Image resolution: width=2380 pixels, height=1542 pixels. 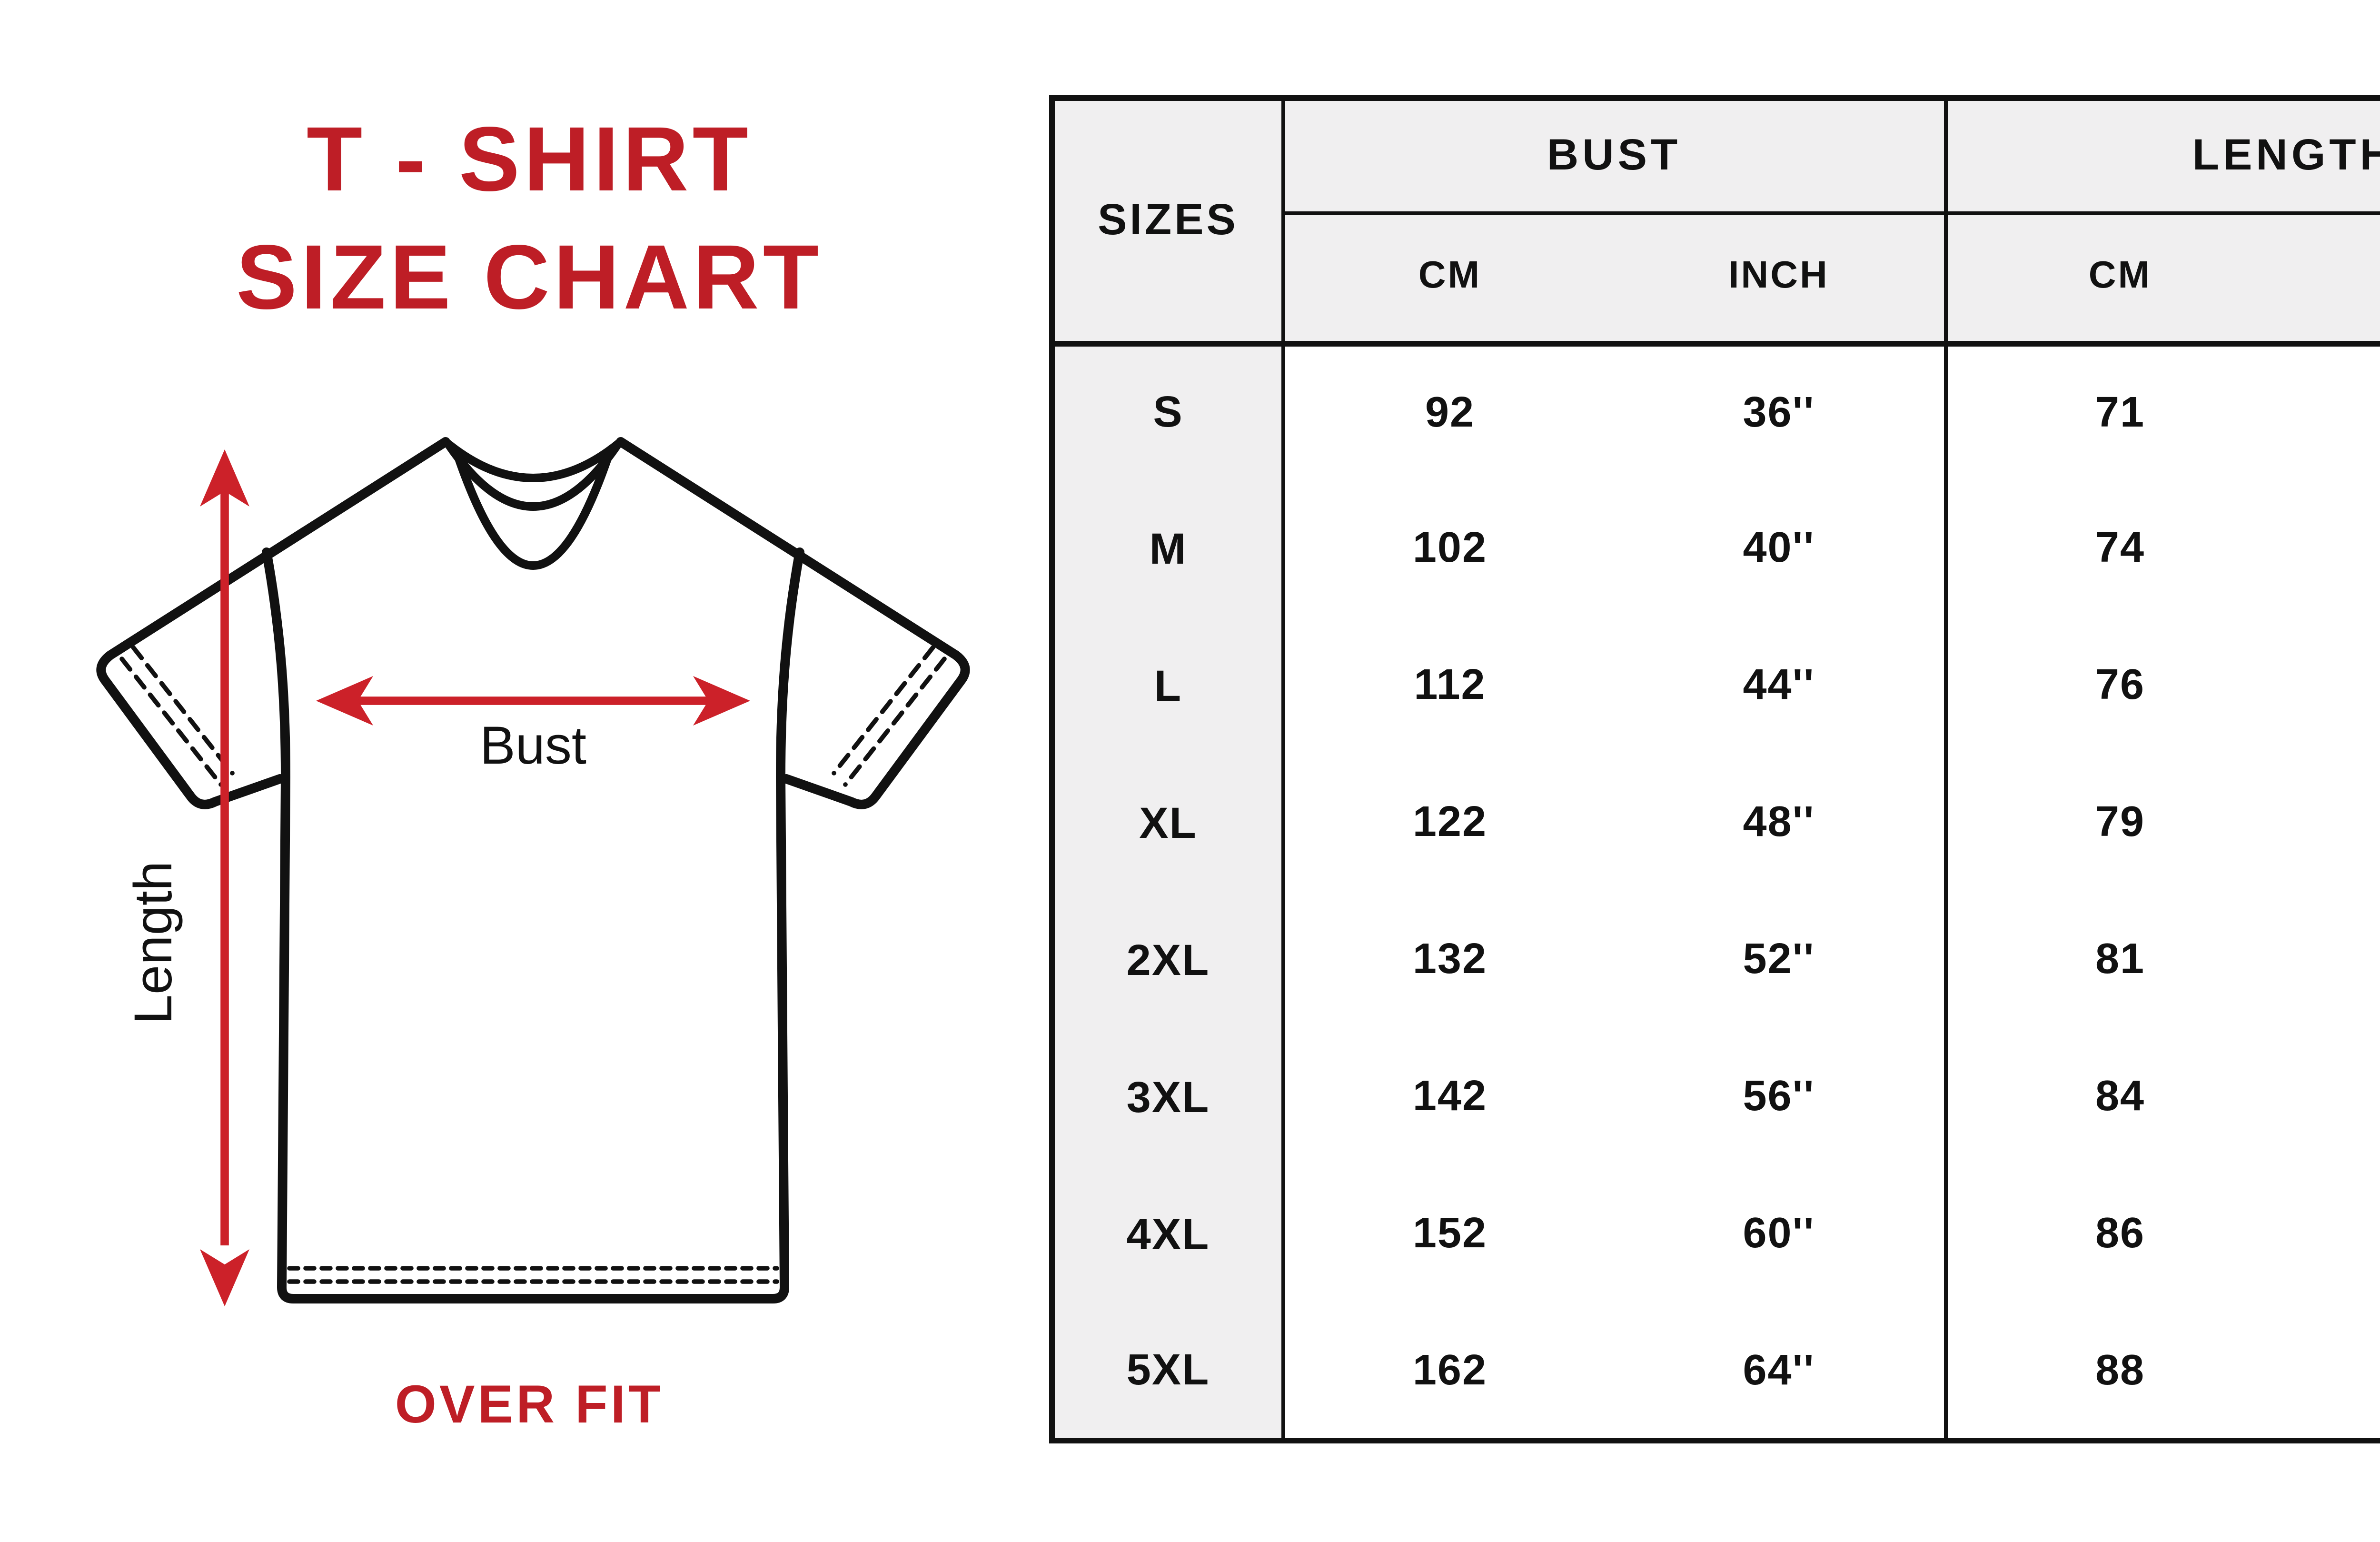 What do you see at coordinates (1781, 686) in the screenshot?
I see `bust-inch-cell: 44''` at bounding box center [1781, 686].